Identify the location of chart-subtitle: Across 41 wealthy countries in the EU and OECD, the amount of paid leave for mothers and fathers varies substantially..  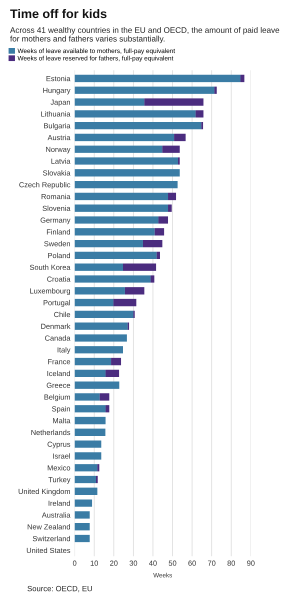
(145, 35).